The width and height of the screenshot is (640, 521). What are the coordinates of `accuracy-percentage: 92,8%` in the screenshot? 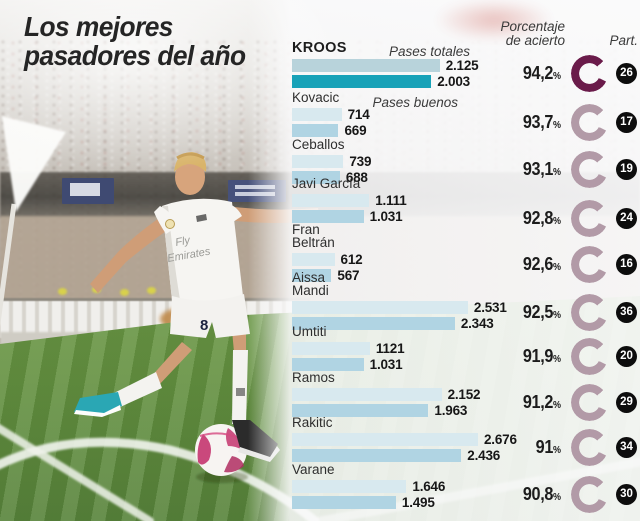 It's located at (541, 218).